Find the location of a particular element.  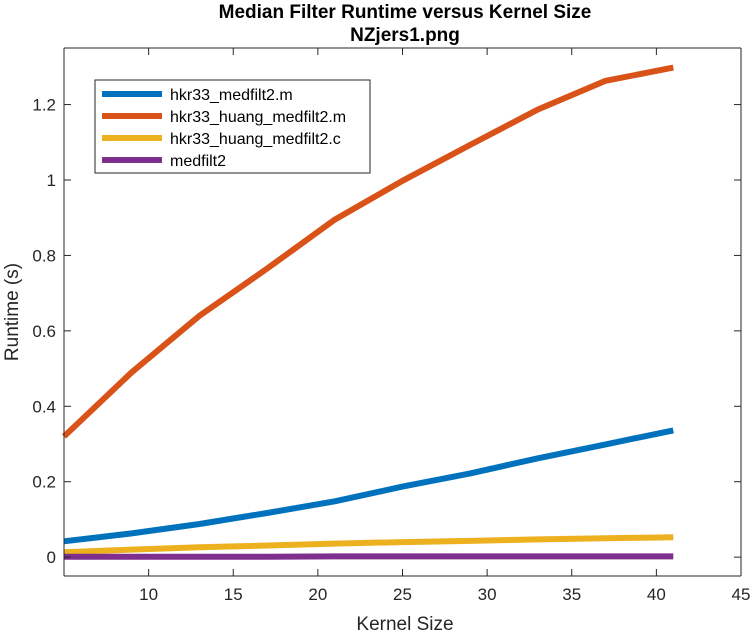

x-tick-label: 40 is located at coordinates (656, 594).